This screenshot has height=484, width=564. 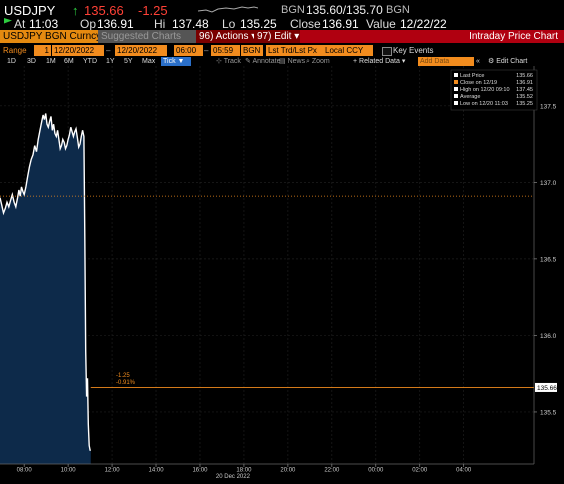 I want to click on legend-value: 135.52, so click(x=524, y=97).